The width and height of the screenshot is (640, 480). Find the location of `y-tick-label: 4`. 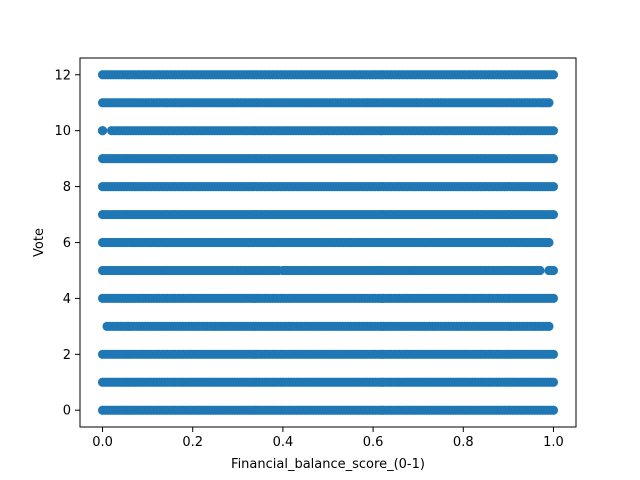

y-tick-label: 4 is located at coordinates (67, 299).